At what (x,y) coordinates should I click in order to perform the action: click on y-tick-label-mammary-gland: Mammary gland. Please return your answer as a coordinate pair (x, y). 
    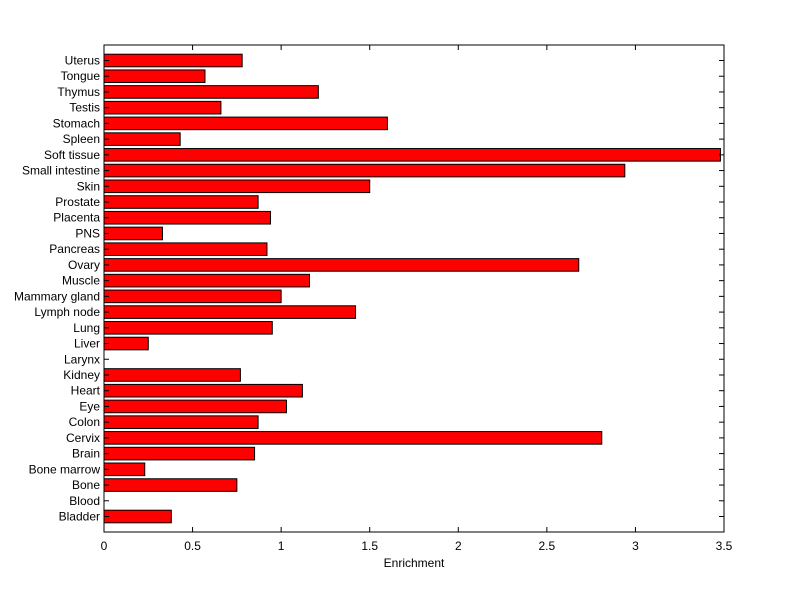
    Looking at the image, I should click on (57, 296).